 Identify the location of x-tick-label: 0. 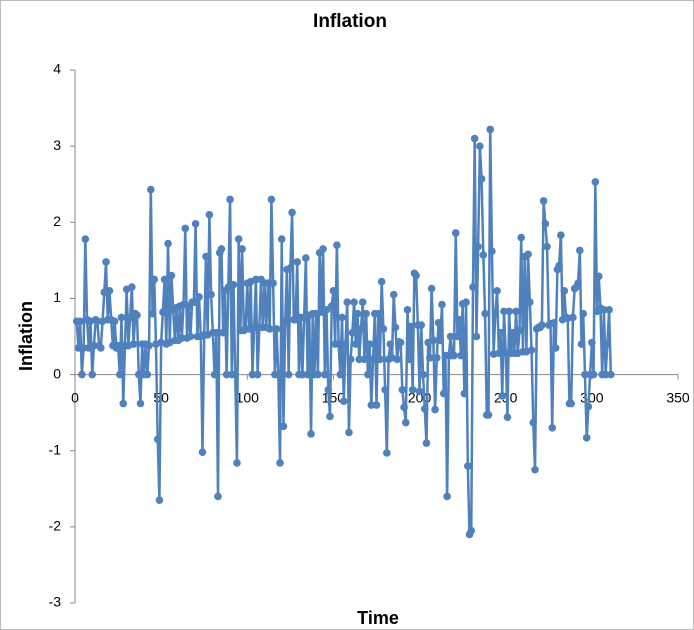
(75, 397).